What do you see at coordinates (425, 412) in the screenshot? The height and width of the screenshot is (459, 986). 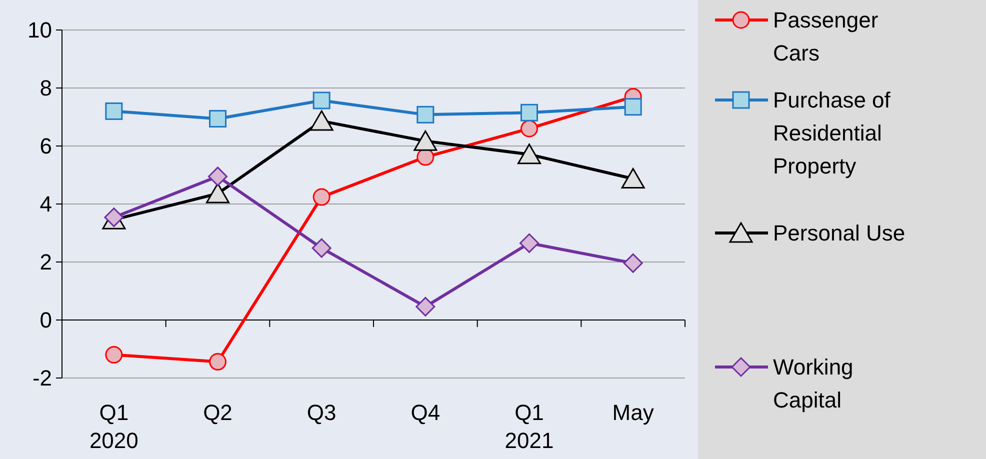 I see `x-tick-label: Q4` at bounding box center [425, 412].